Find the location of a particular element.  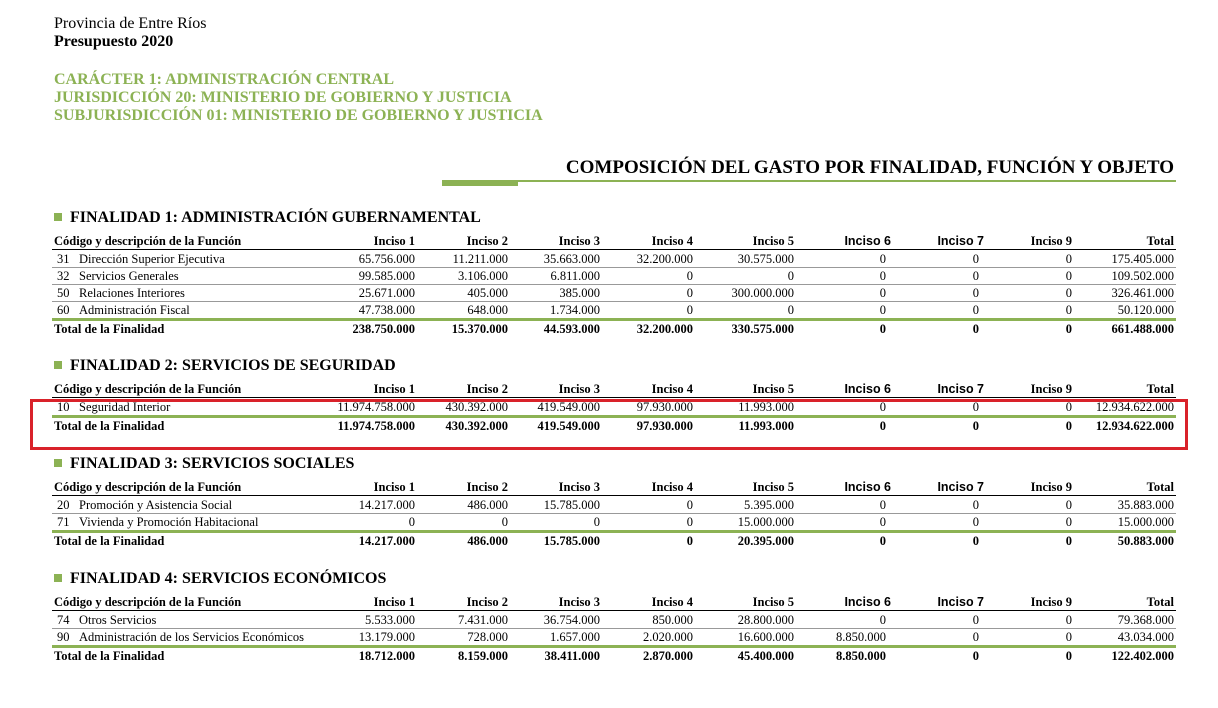

amount: 15.000.000 is located at coordinates (1145, 522).